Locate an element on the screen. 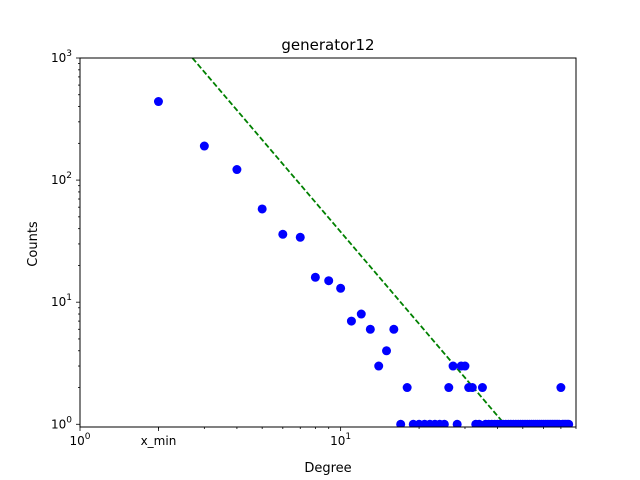  x-tick-label: 10⁰ is located at coordinates (79, 440).